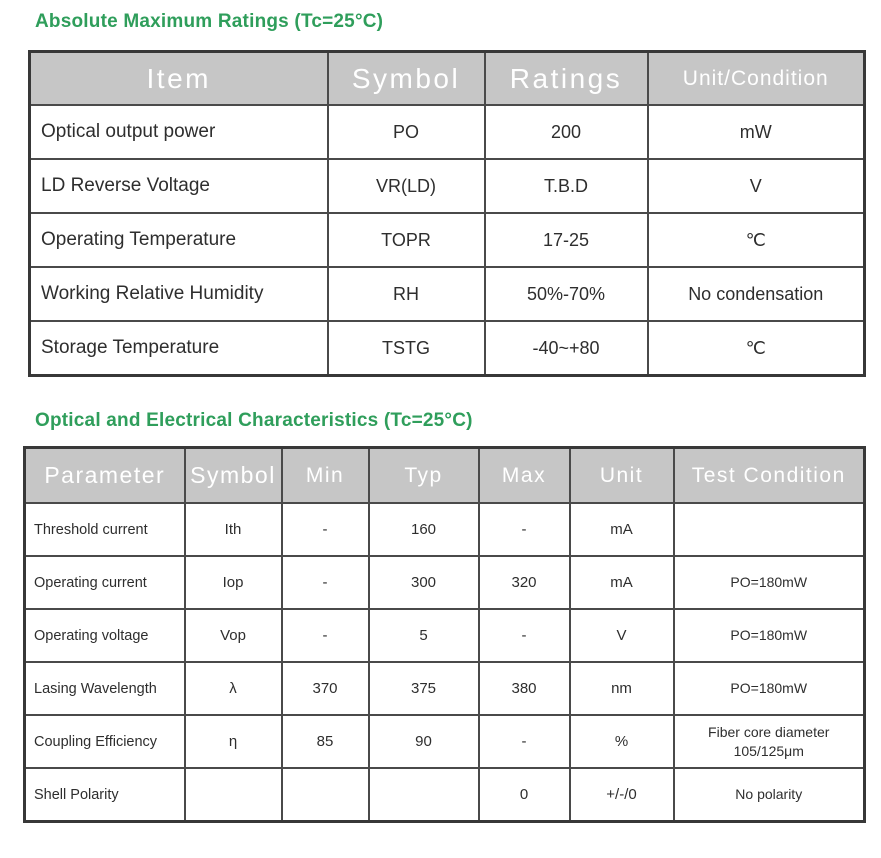 The image size is (881, 858). Describe the element at coordinates (524, 795) in the screenshot. I see `cell-max-shell-polarity: 0` at that location.